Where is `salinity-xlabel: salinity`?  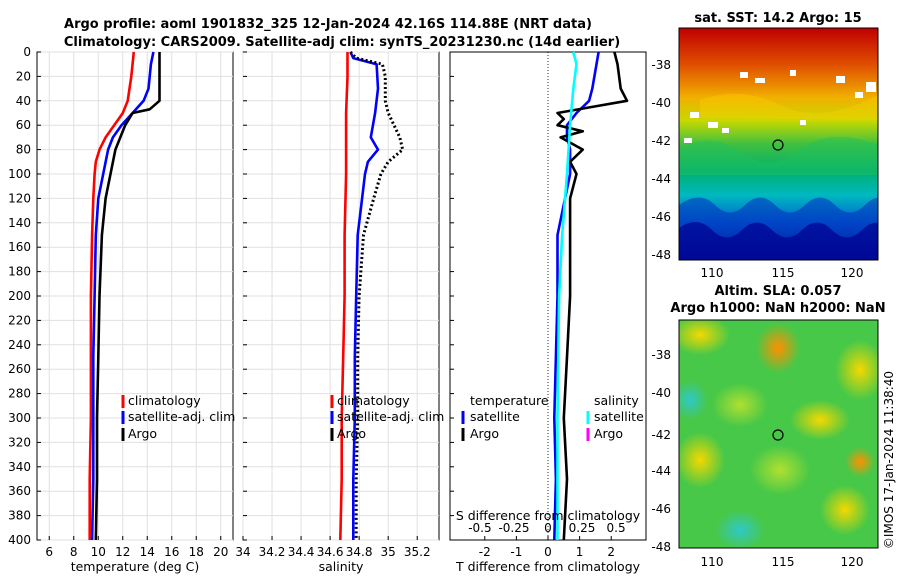
salinity-xlabel: salinity is located at coordinates (341, 566).